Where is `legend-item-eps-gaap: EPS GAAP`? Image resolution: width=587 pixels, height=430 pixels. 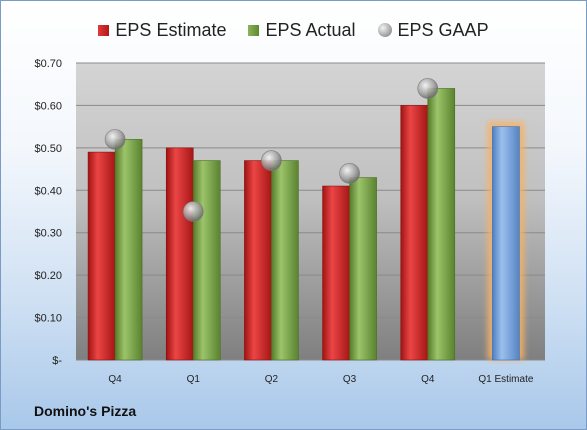
legend-item-eps-gaap: EPS GAAP is located at coordinates (433, 30).